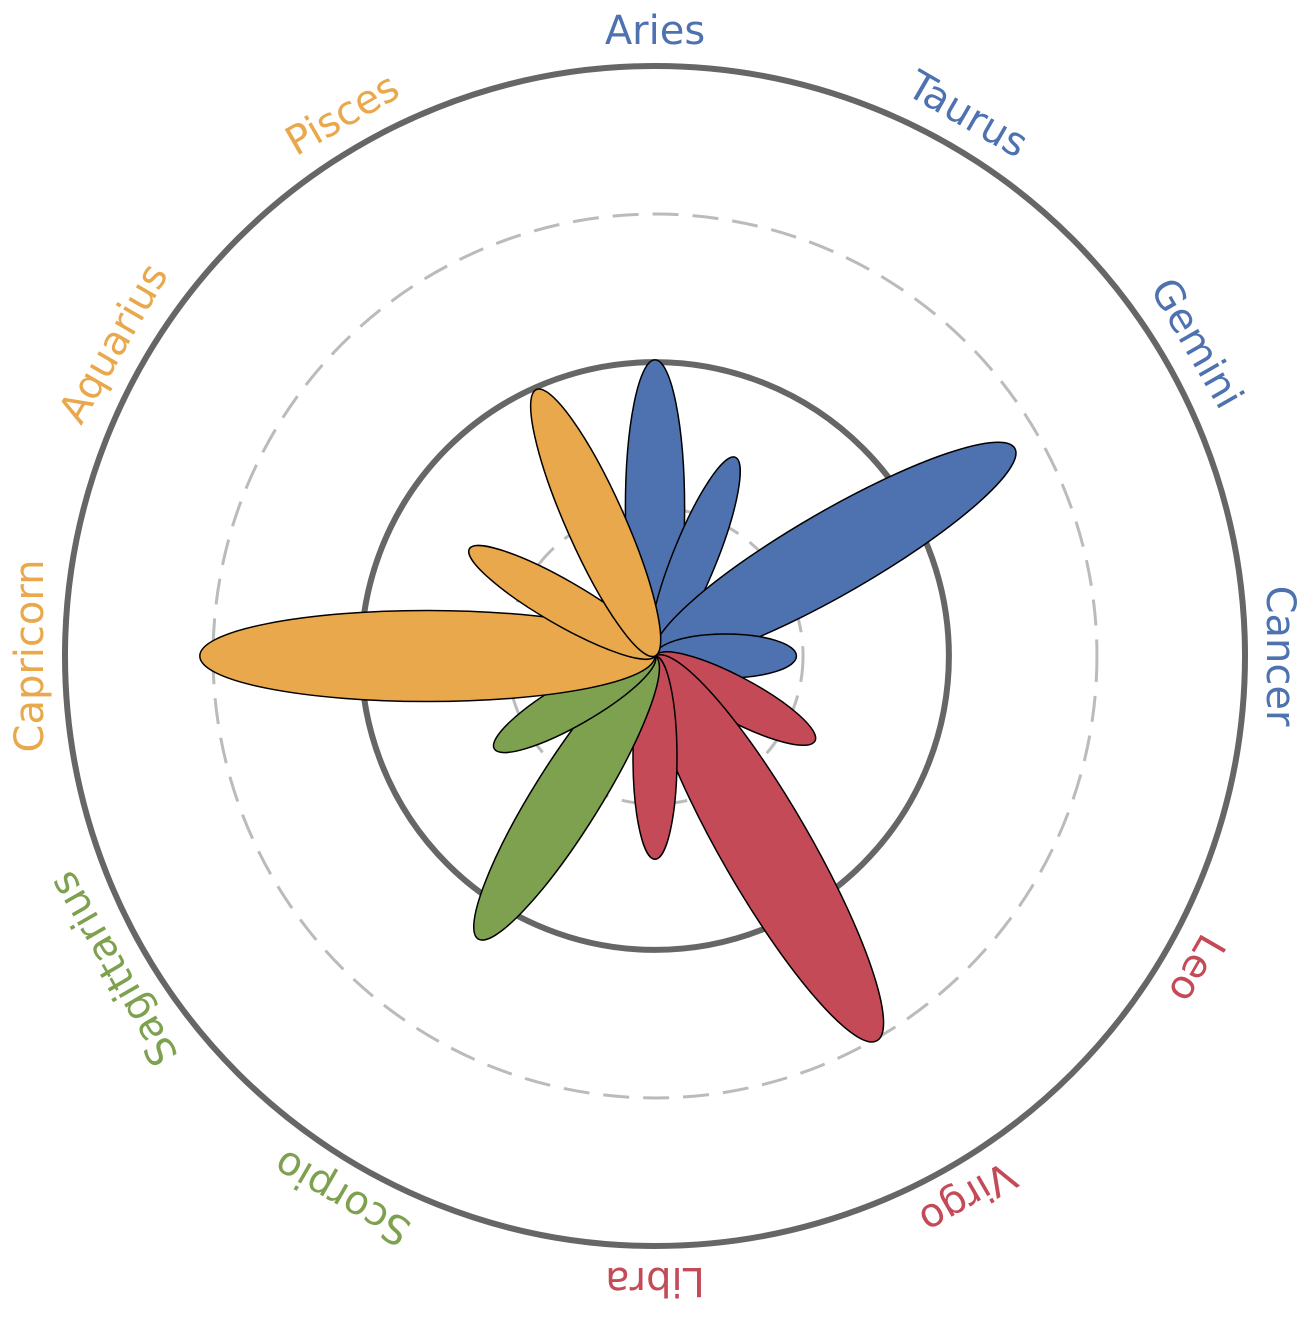  Describe the element at coordinates (655, 31) in the screenshot. I see `sign-label-aries: Aries` at that location.